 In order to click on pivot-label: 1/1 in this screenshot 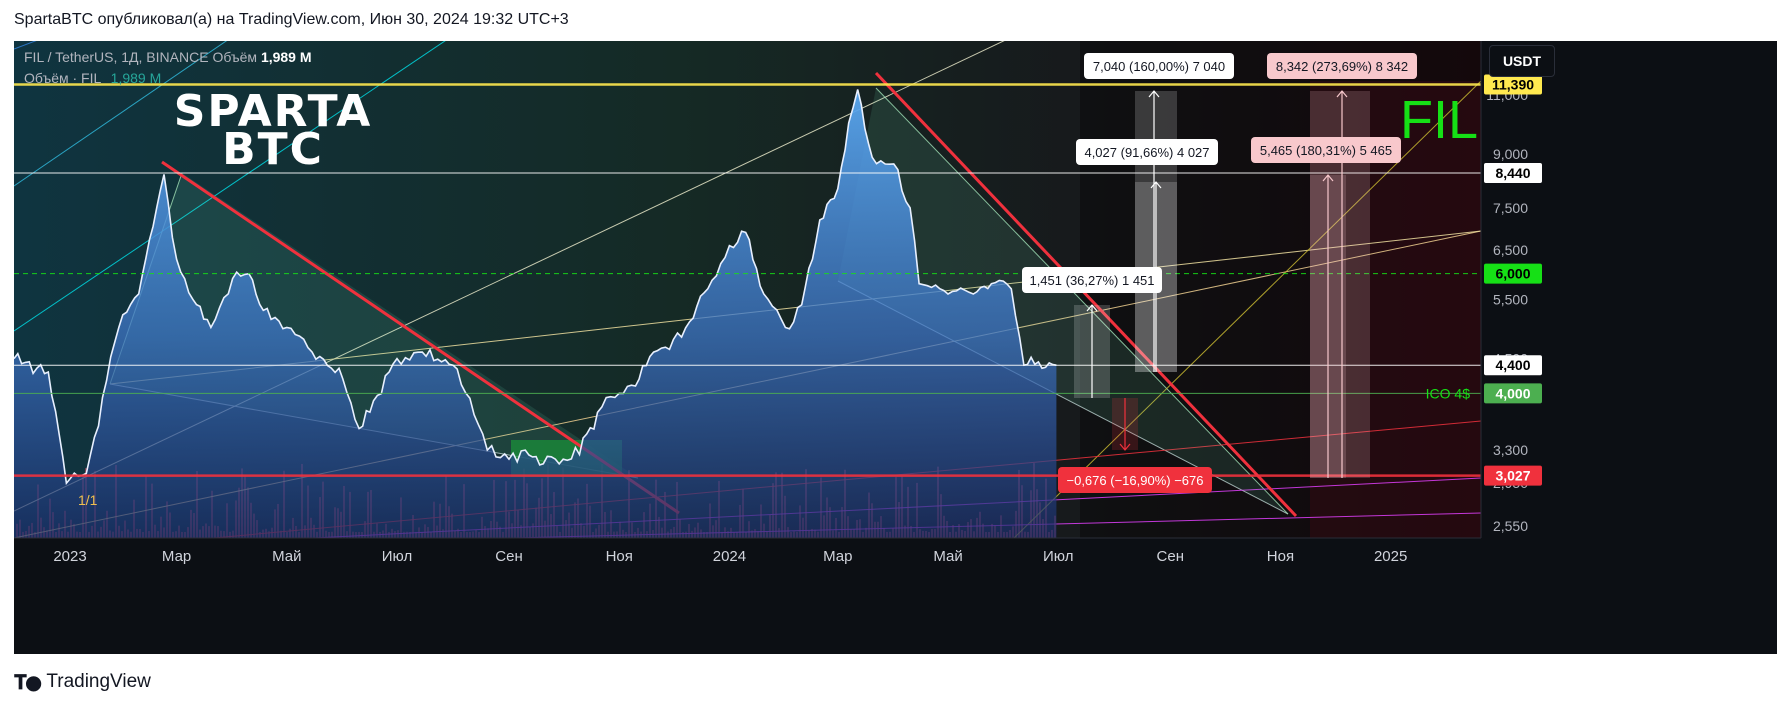, I will do `click(88, 500)`.